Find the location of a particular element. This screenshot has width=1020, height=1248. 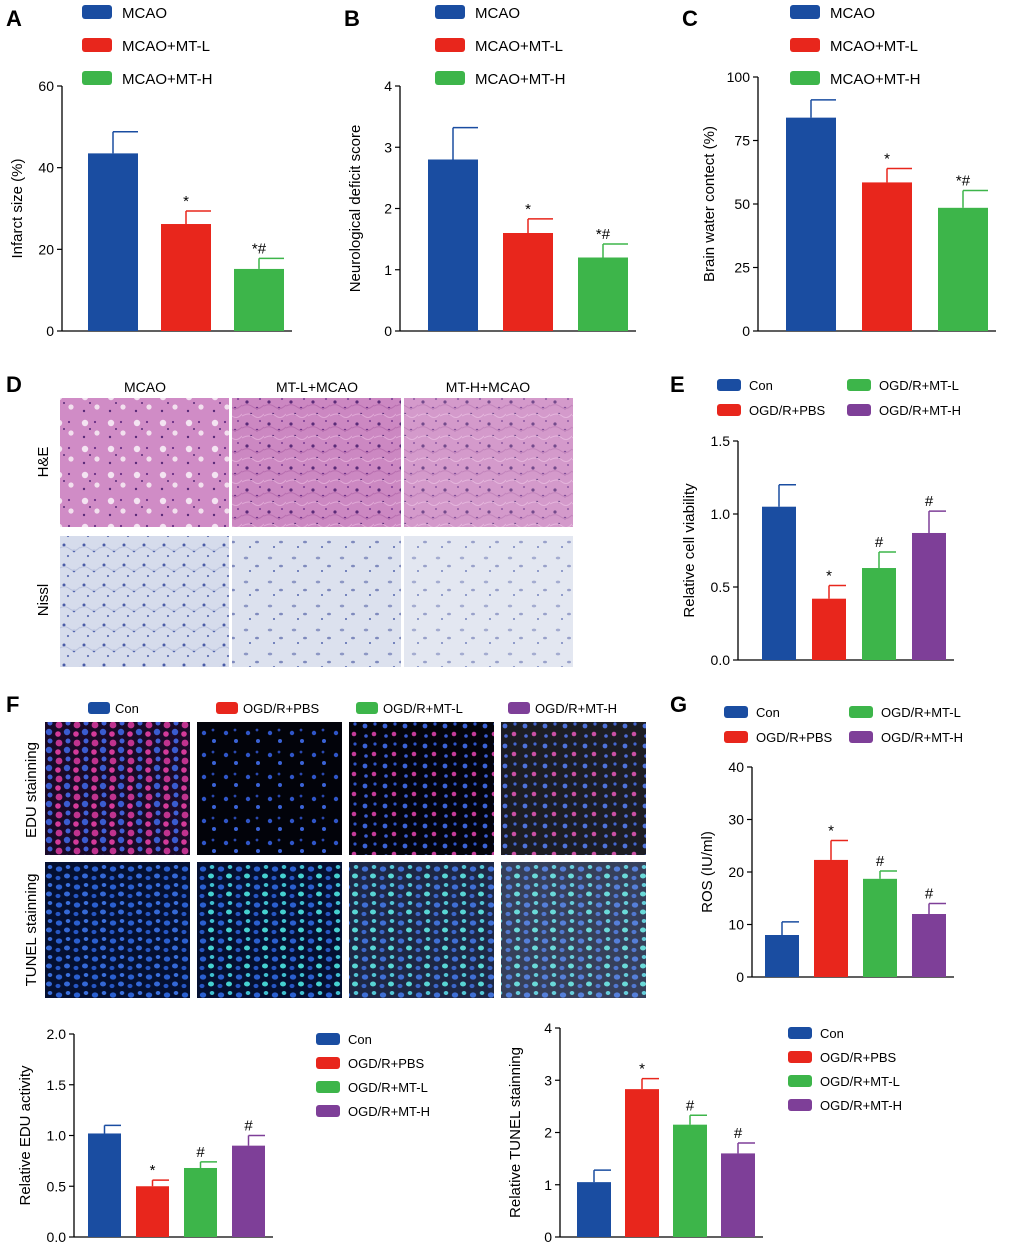

he-micrograph-mcao is located at coordinates (144, 462).